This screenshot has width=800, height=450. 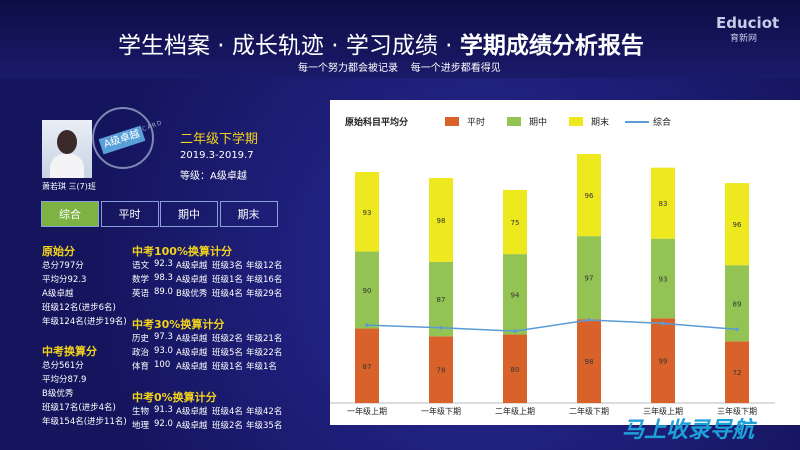 What do you see at coordinates (63, 366) in the screenshot?
I see `summary-line: 总分561分` at bounding box center [63, 366].